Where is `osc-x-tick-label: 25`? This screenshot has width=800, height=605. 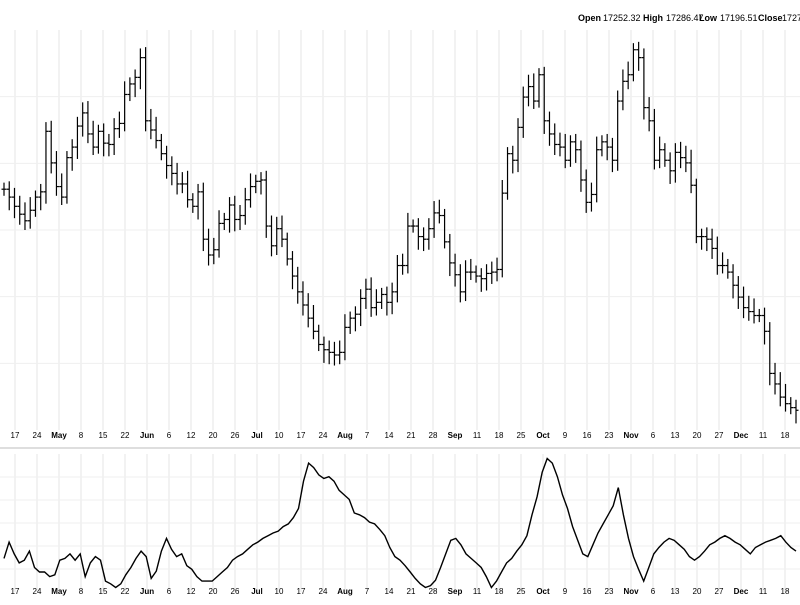 osc-x-tick-label: 25 is located at coordinates (521, 591).